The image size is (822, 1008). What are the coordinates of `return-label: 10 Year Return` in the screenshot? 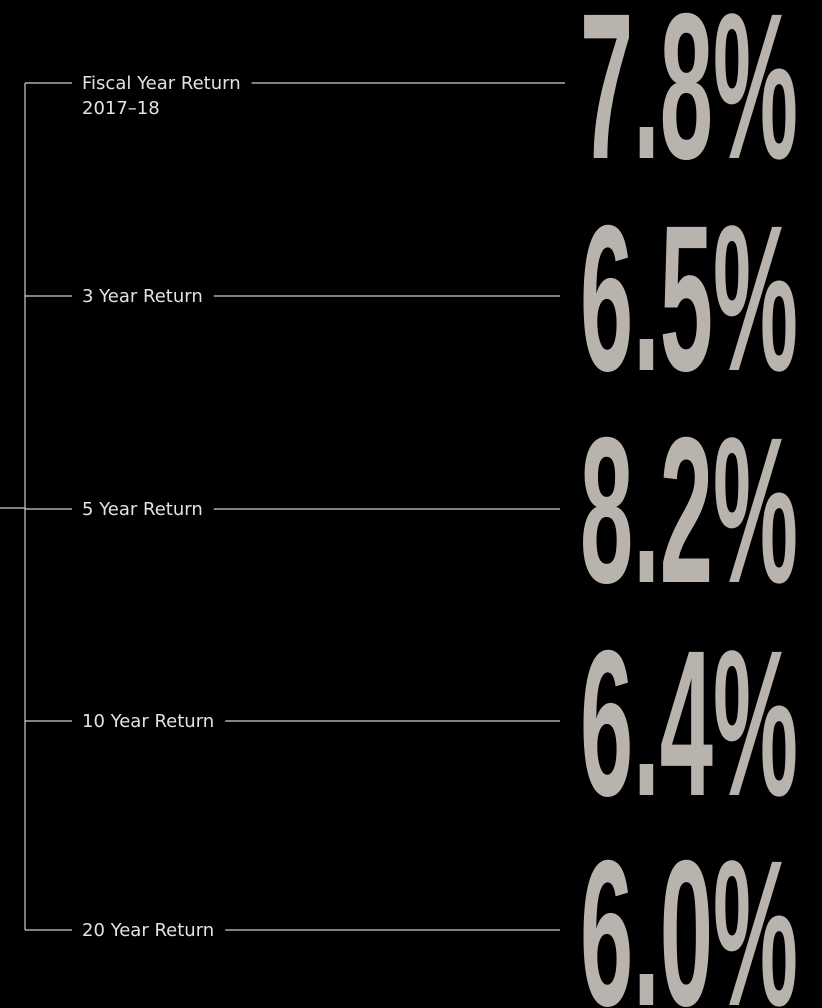 It's located at (148, 721).